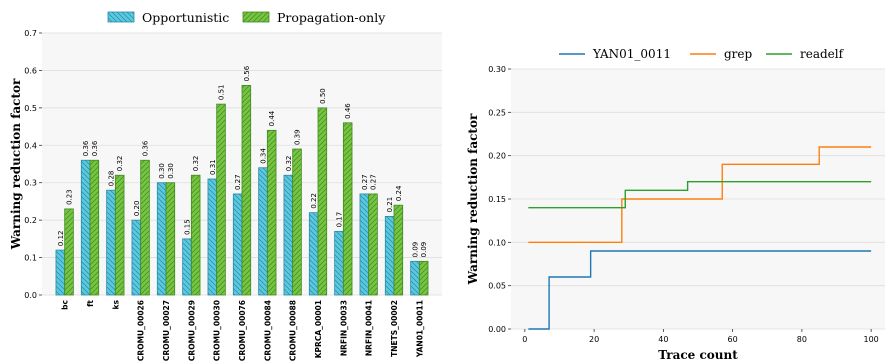 This screenshot has width=889, height=362. Describe the element at coordinates (497, 242) in the screenshot. I see `line-y-tick-label: 0.10` at that location.